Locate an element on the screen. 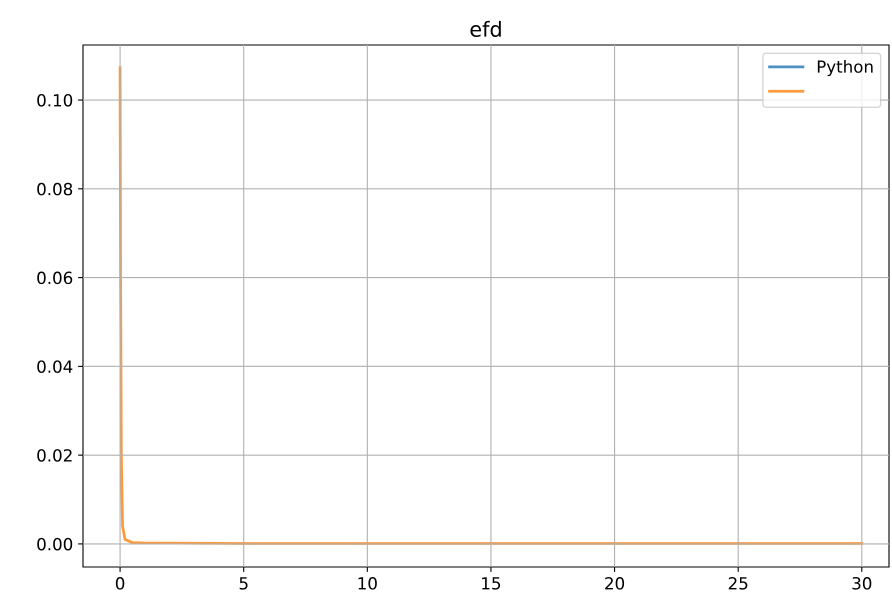 This screenshot has width=892, height=610. chart-title: efd is located at coordinates (485, 28).